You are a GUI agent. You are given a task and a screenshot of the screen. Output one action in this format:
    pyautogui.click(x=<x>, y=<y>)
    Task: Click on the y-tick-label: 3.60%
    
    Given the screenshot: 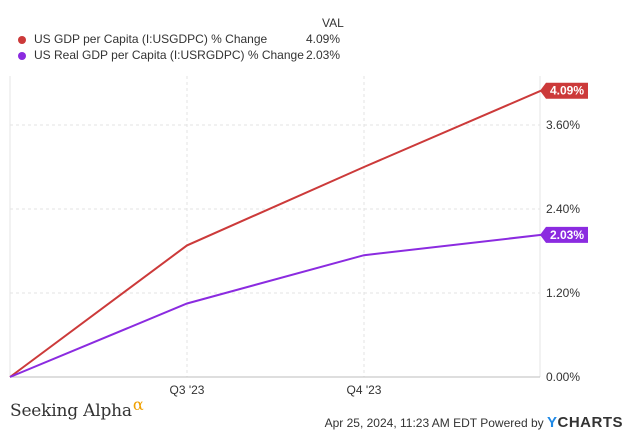 What is the action you would take?
    pyautogui.click(x=563, y=125)
    